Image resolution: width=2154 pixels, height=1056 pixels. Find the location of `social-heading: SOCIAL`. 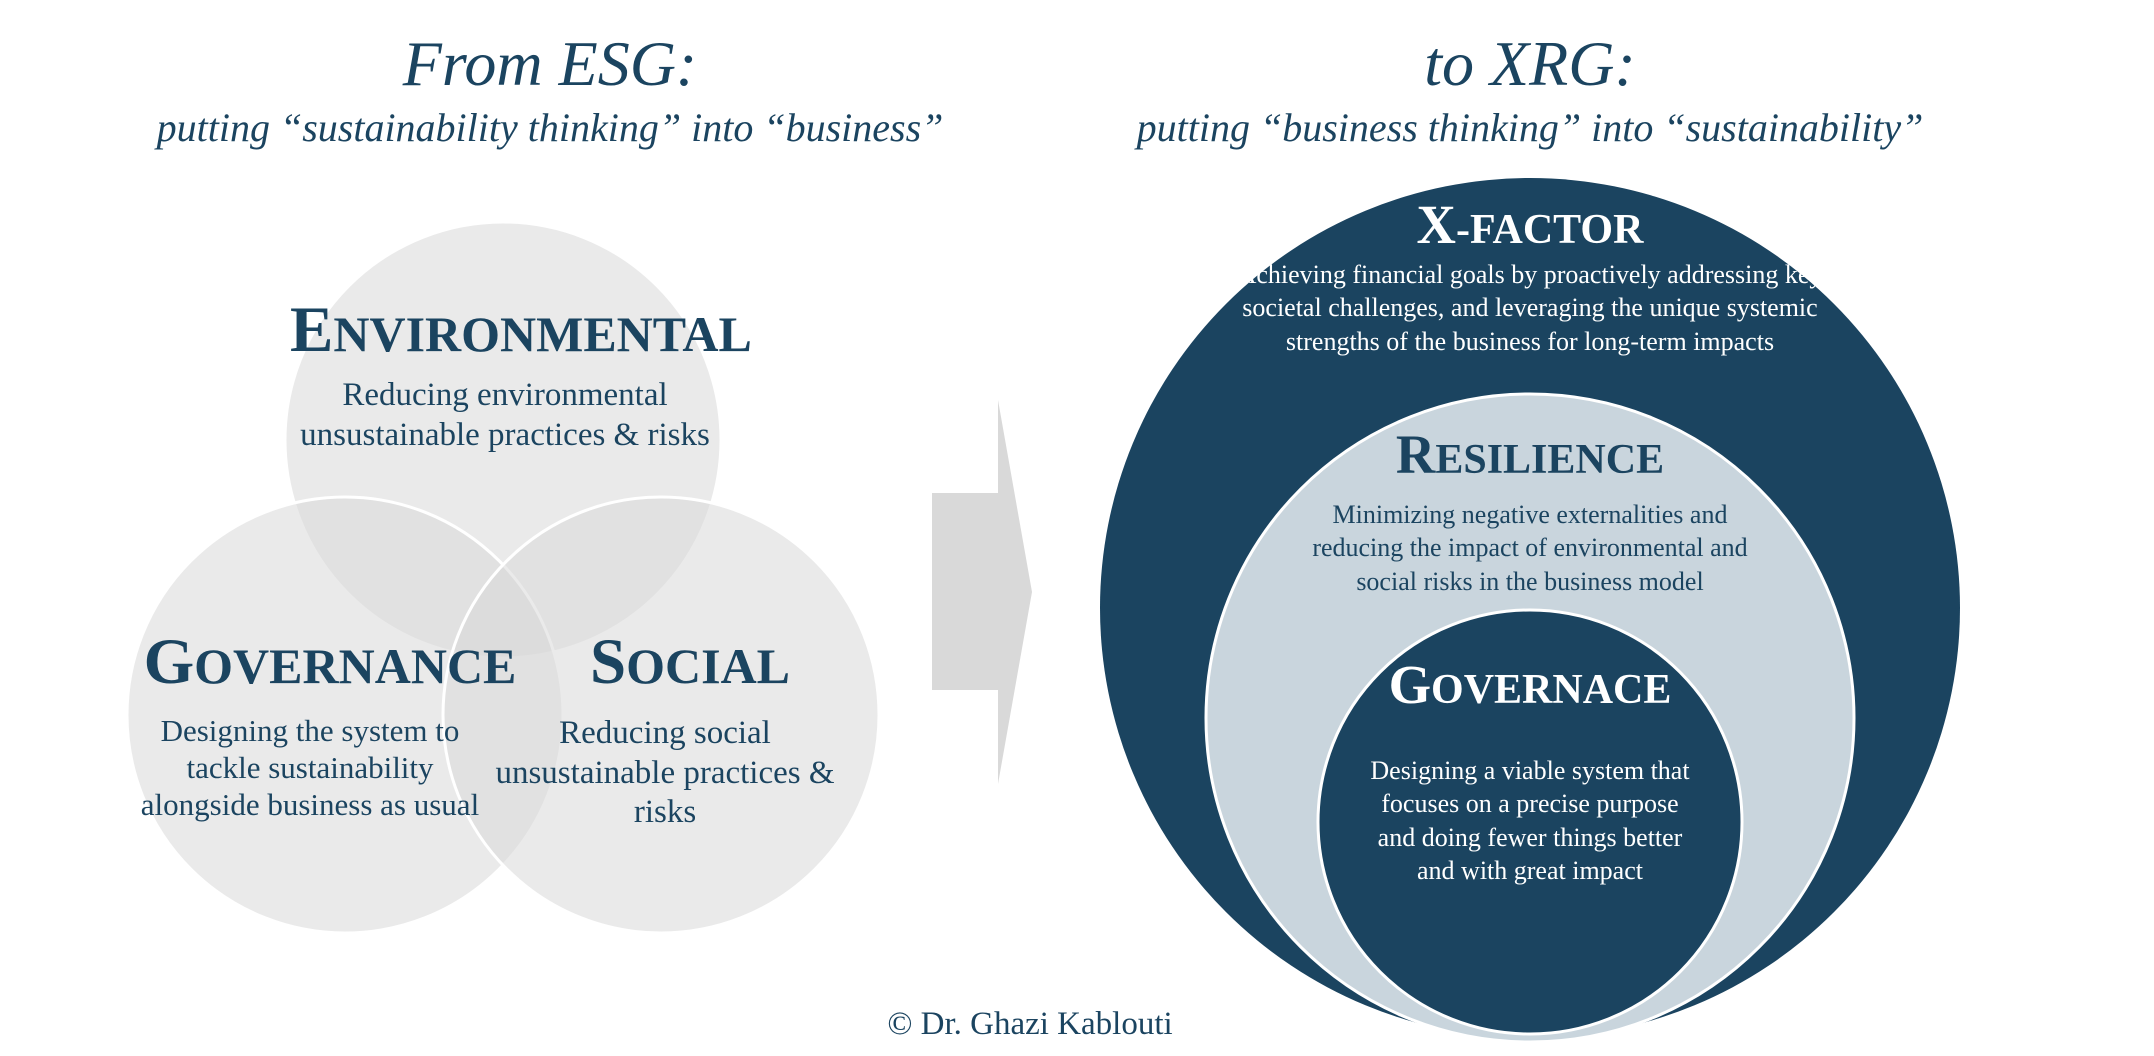

social-heading: SOCIAL is located at coordinates (690, 662).